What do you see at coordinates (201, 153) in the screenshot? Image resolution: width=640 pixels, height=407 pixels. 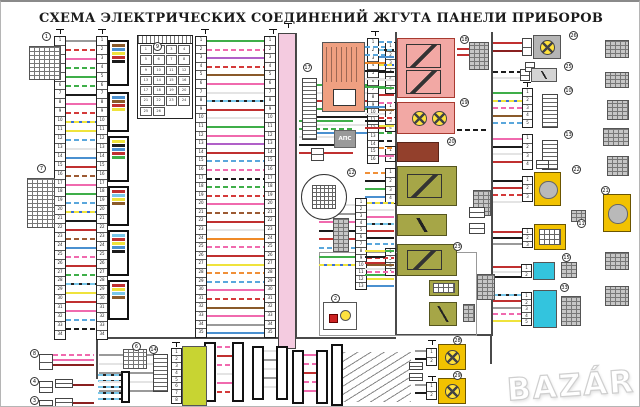 I see `pin-cell: 14` at bounding box center [201, 153].